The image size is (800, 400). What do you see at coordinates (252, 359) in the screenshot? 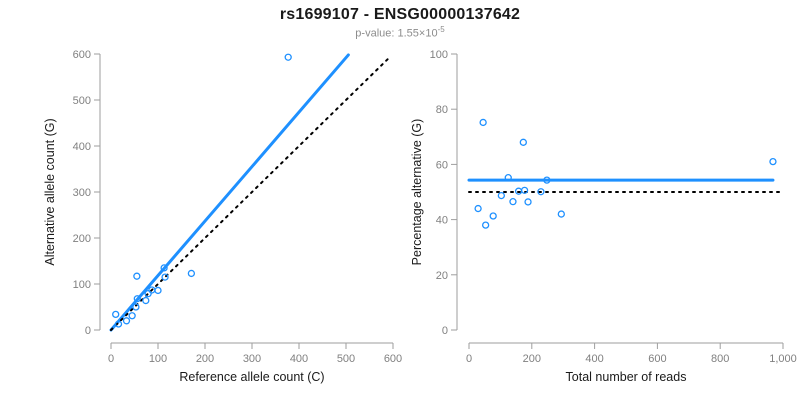
I see `x-tick-label: 300` at bounding box center [252, 359].